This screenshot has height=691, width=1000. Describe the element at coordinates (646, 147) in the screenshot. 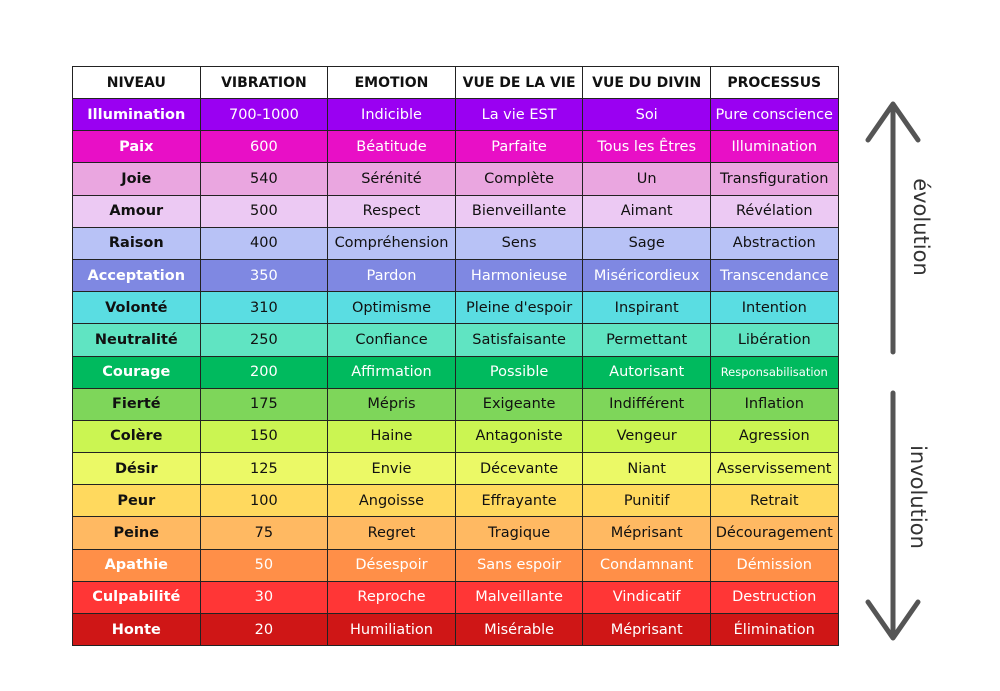

I see `divine-view-cell: Tous les Êtres` at that location.